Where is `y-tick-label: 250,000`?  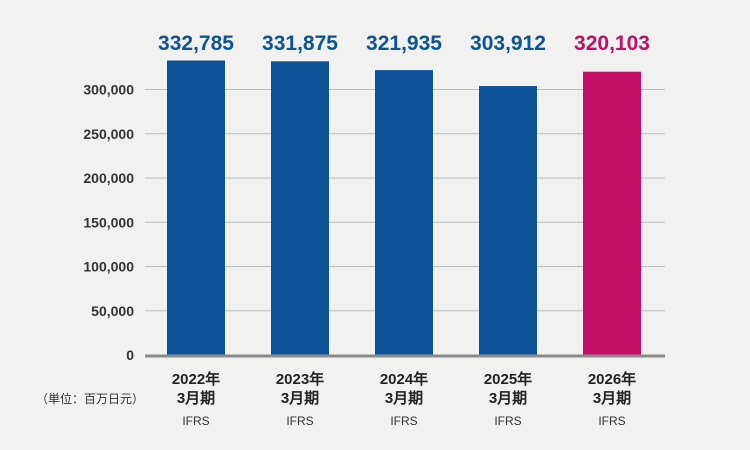 y-tick-label: 250,000 is located at coordinates (108, 134).